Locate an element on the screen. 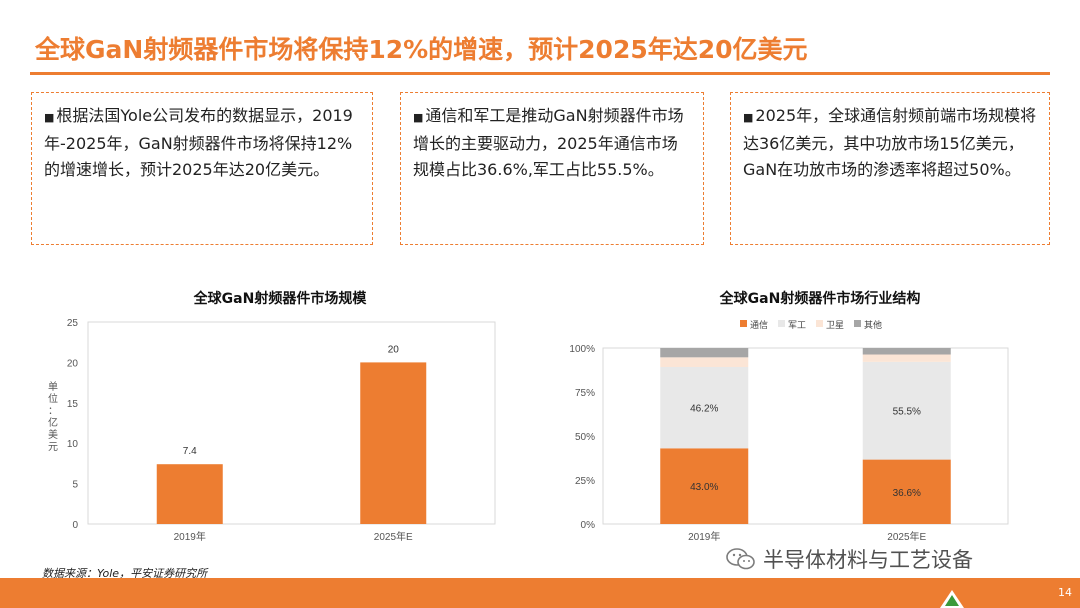  y-tick-label: 50% is located at coordinates (585, 437).